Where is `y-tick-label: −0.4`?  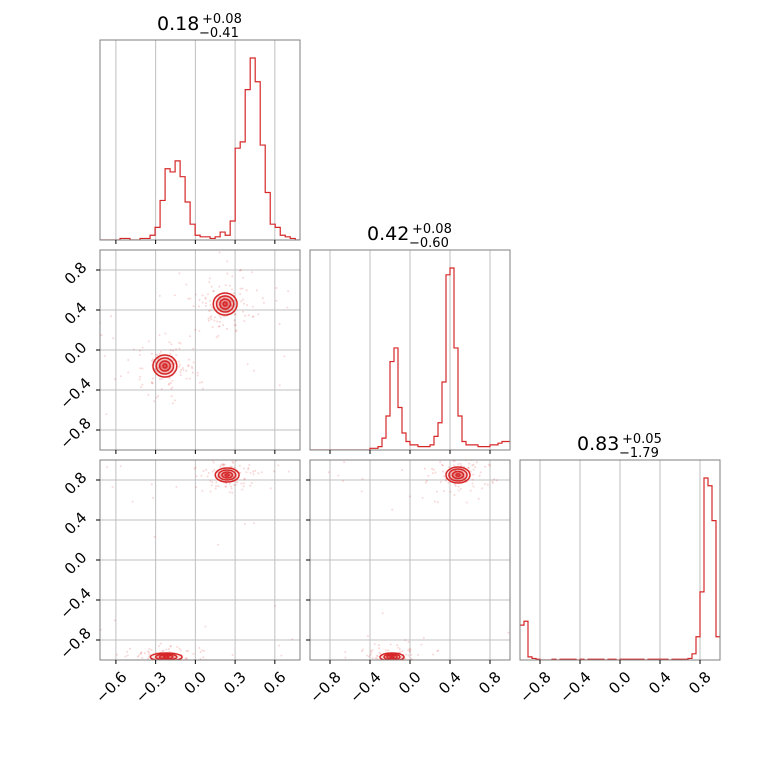 y-tick-label: −0.4 is located at coordinates (75, 393).